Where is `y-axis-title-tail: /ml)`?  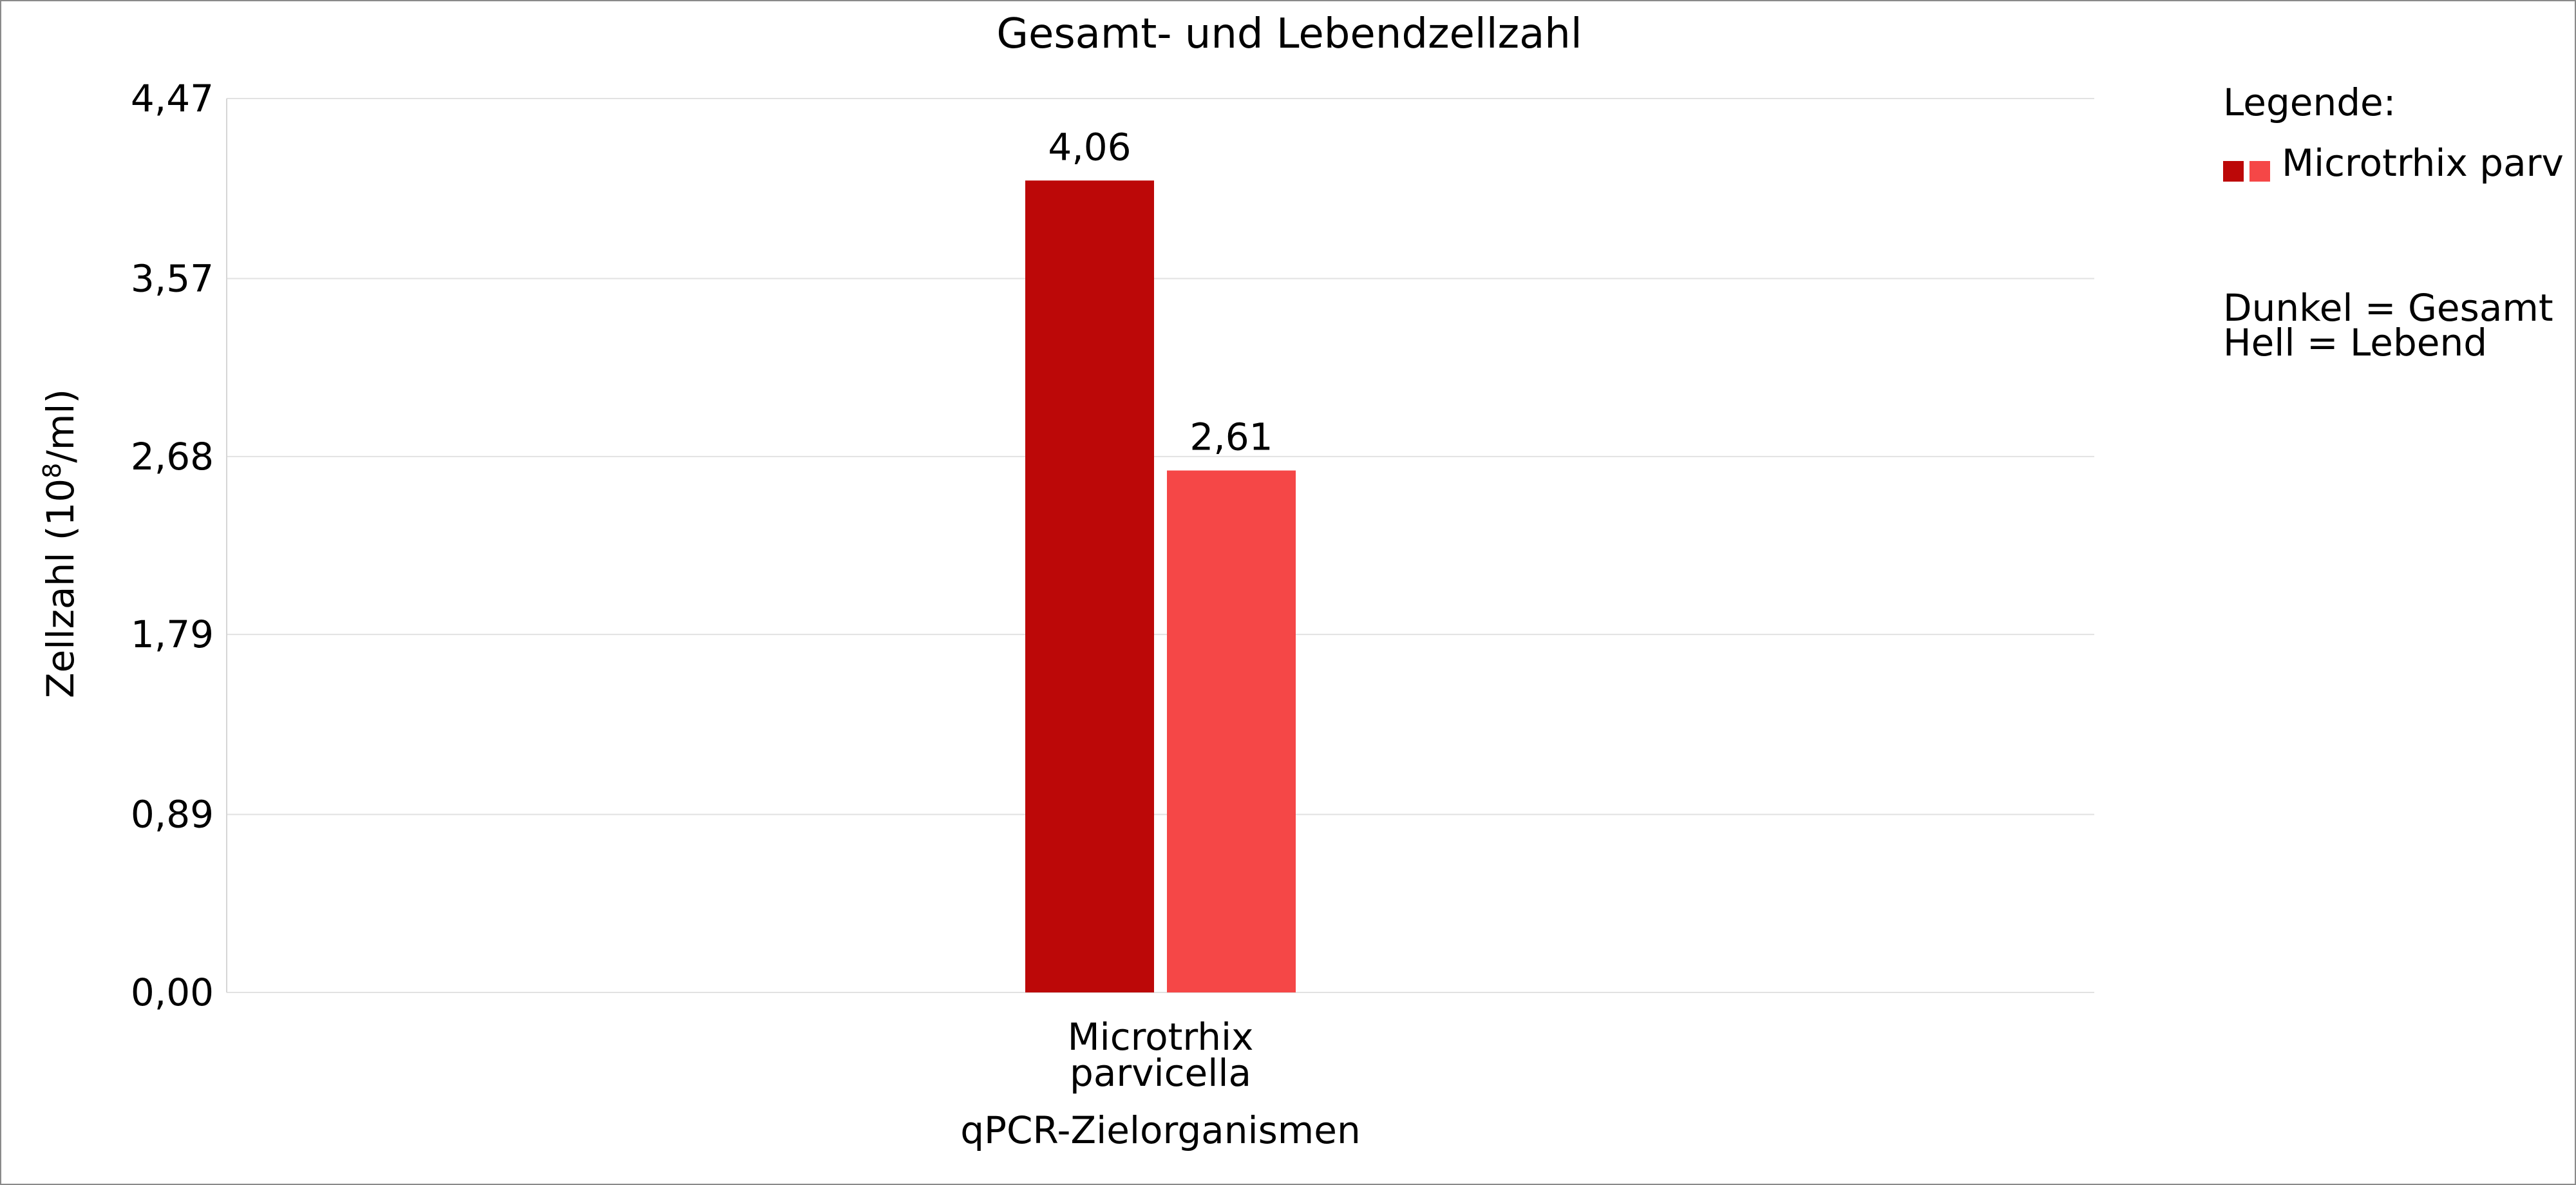
y-axis-title-tail: /ml) is located at coordinates (60, 426).